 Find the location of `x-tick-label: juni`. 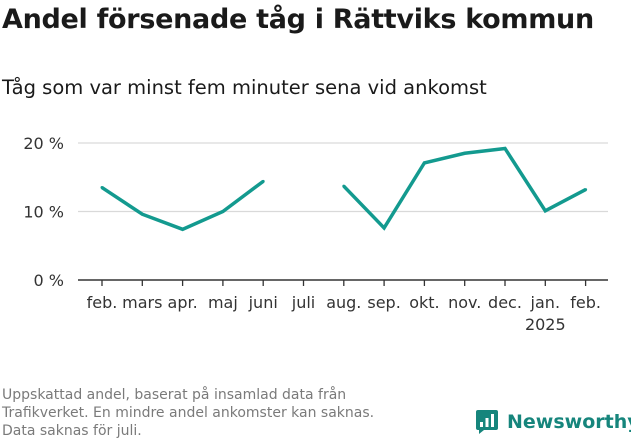

x-tick-label: juni is located at coordinates (263, 302).